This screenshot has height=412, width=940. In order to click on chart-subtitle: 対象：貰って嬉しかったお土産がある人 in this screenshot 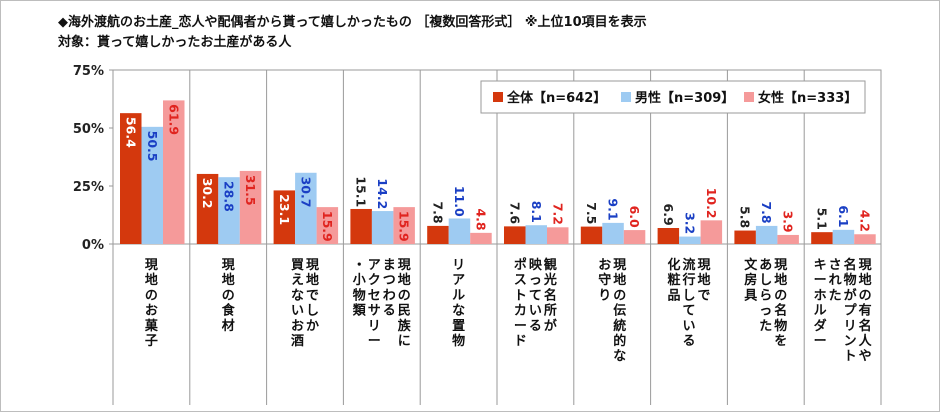, I will do `click(175, 42)`.